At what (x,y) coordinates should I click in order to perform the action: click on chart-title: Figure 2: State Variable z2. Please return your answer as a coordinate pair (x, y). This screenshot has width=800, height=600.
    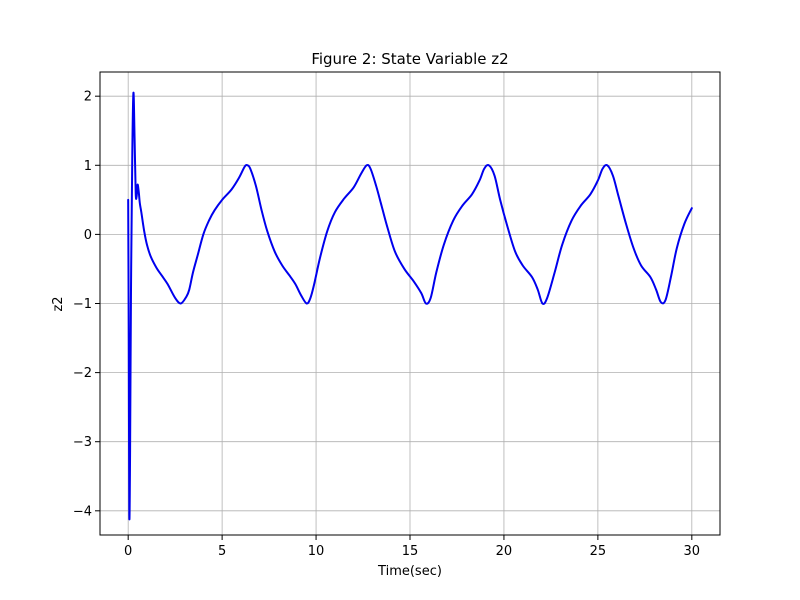
    Looking at the image, I should click on (409, 59).